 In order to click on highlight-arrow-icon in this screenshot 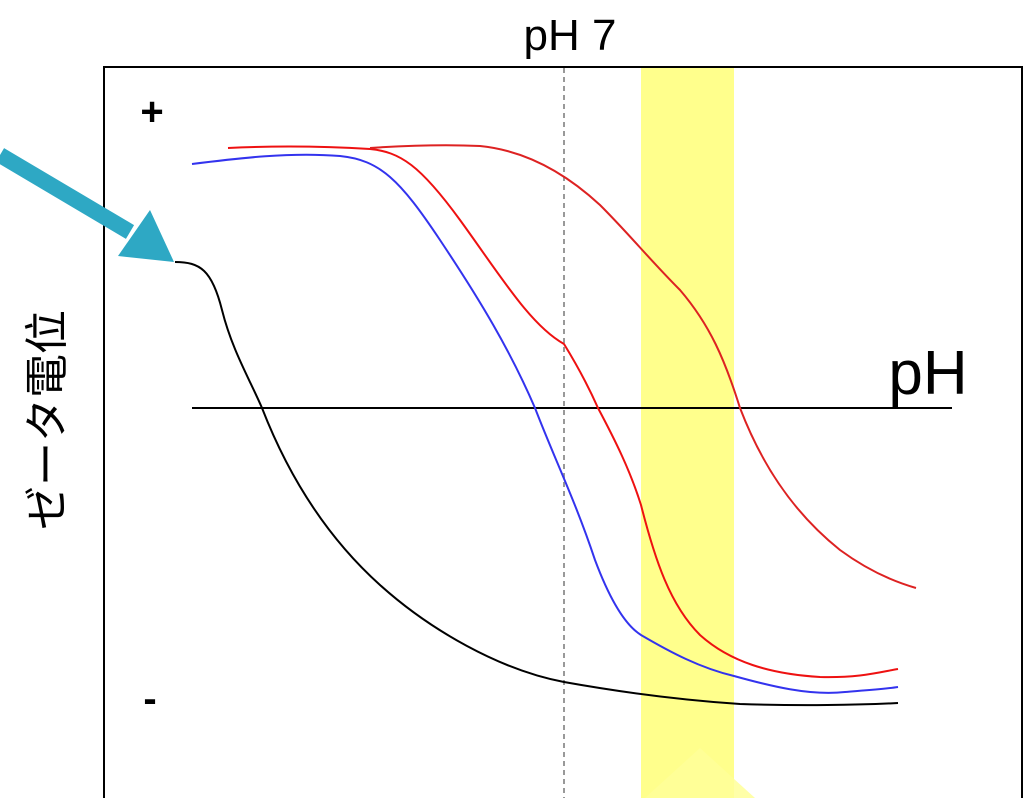, I will do `click(700, 773)`.